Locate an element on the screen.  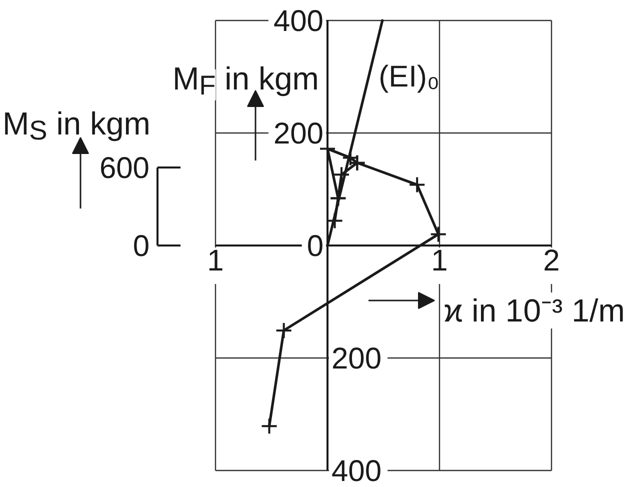
y2-tick-label: 400 is located at coordinates (357, 471).